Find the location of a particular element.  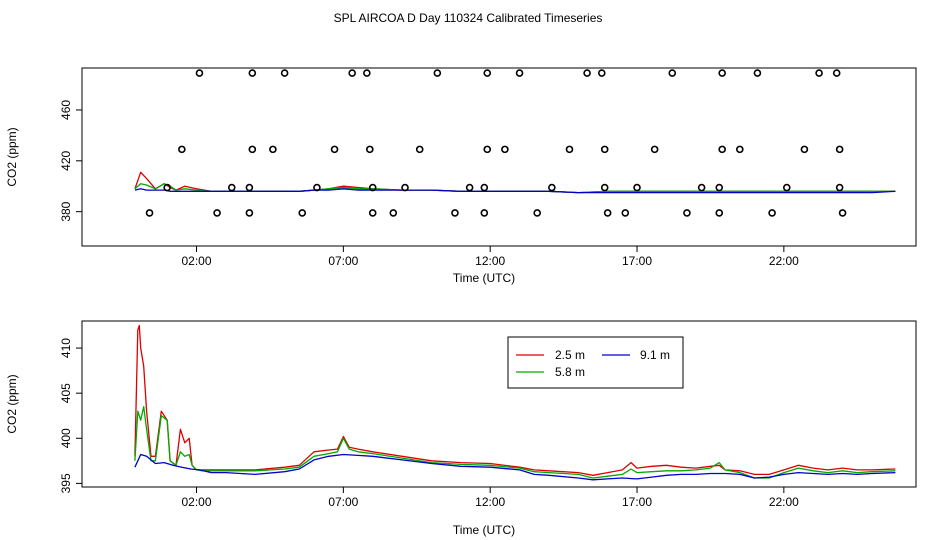

legend-label-5-8m: 5.8 m is located at coordinates (570, 372).